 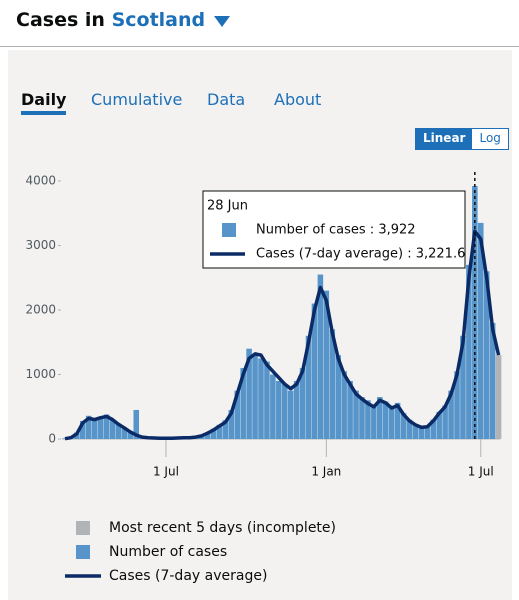 I want to click on y-tick-label: 1000, so click(x=40, y=374).